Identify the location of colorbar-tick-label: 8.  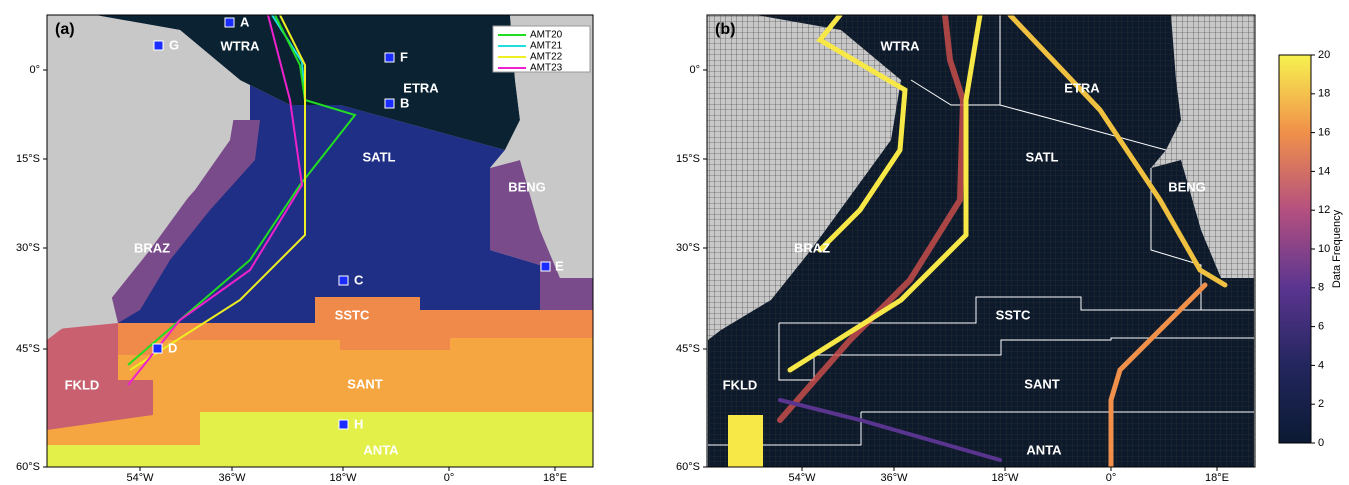
(1321, 288).